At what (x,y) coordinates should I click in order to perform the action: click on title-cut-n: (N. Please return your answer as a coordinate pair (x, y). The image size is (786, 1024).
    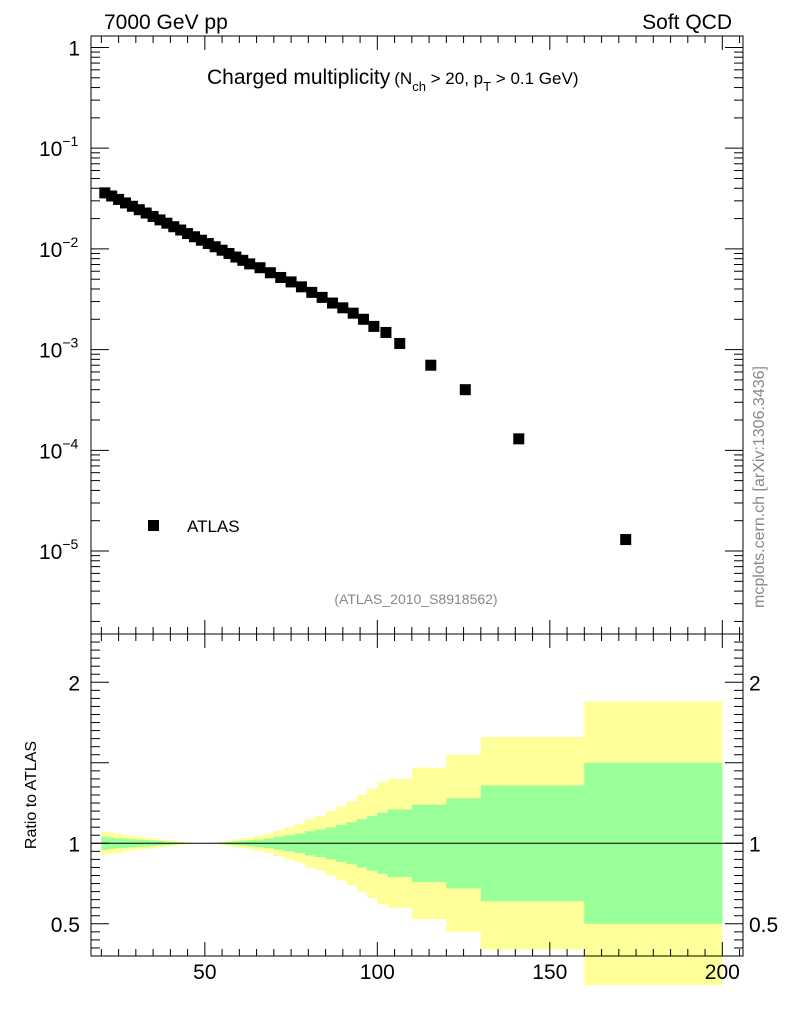
    Looking at the image, I should click on (403, 78).